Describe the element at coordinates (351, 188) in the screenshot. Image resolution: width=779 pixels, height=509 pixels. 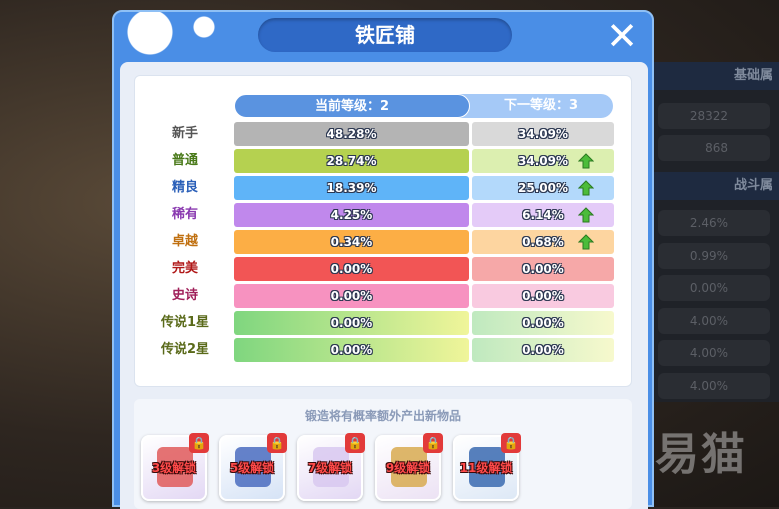
I see `current-probability: 18.39%` at that location.